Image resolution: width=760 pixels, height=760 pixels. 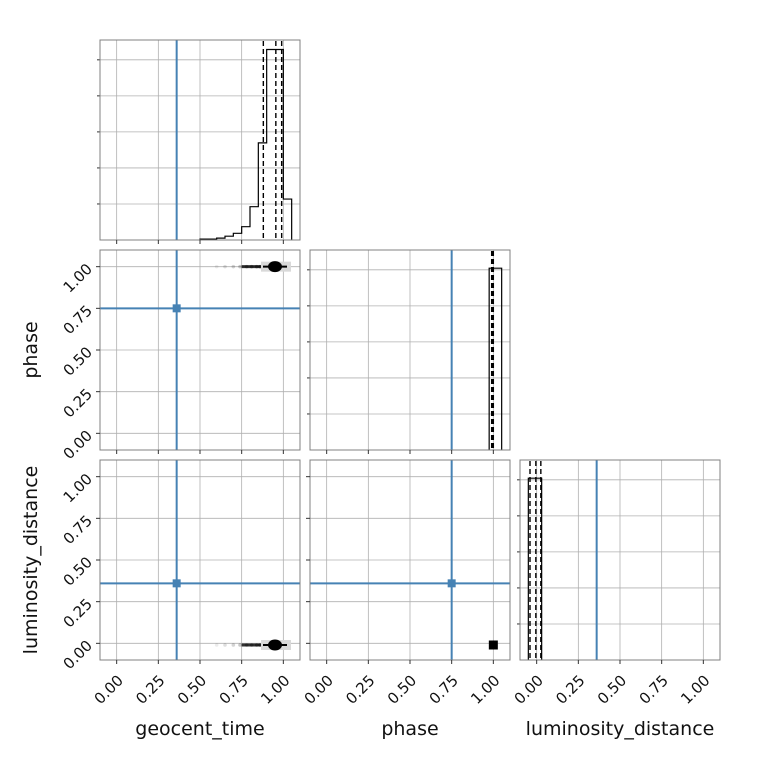 What do you see at coordinates (408, 561) in the screenshot?
I see `panel-luminosity_distance-vs-phase` at bounding box center [408, 561].